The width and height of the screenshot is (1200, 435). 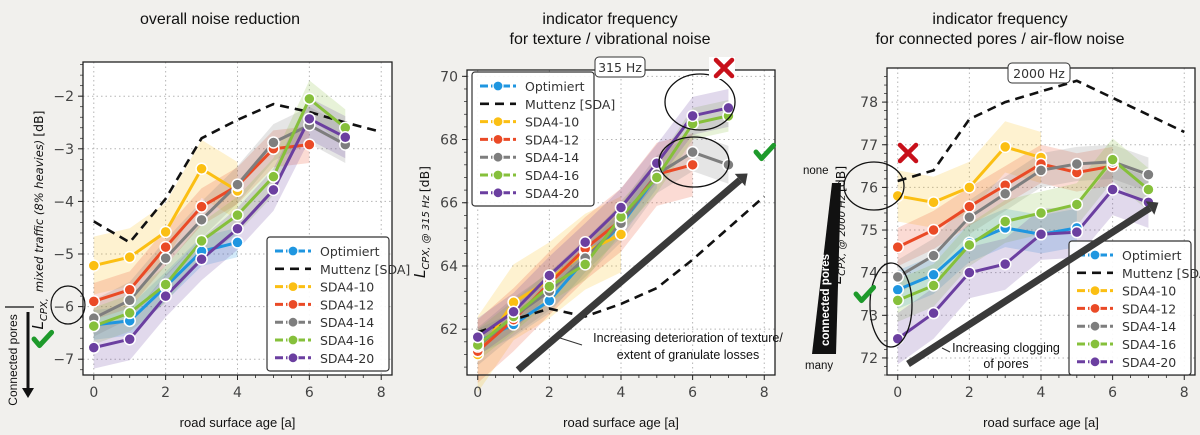 I want to click on deterioration-text-line1: Increasing deterioration of texture/, so click(x=688, y=338).